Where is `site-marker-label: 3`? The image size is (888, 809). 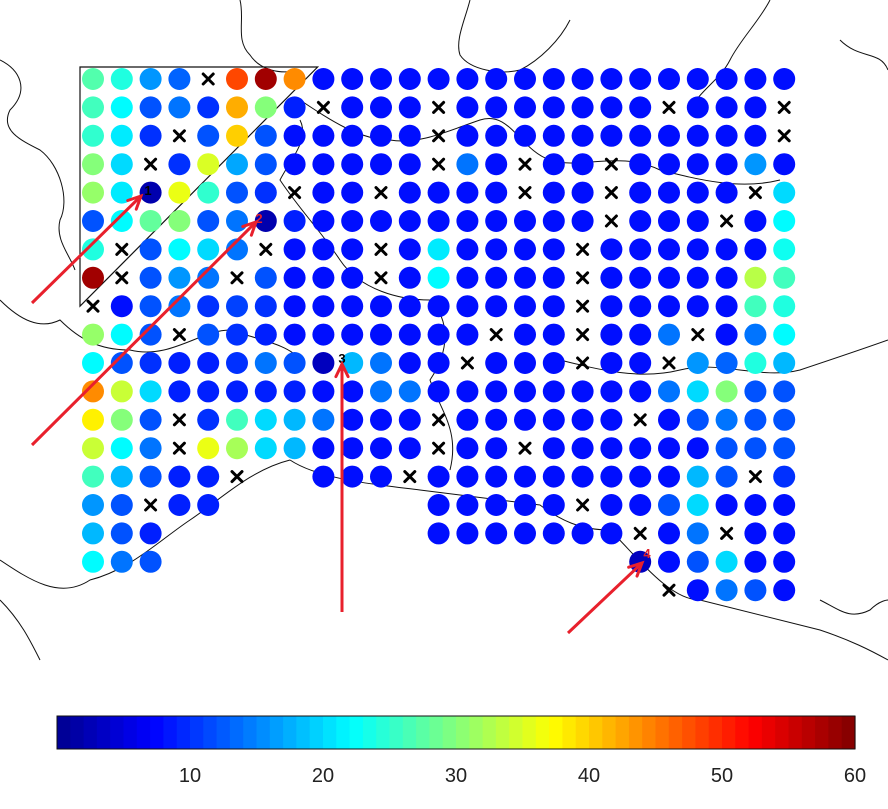
site-marker-label: 3 is located at coordinates (341, 358).